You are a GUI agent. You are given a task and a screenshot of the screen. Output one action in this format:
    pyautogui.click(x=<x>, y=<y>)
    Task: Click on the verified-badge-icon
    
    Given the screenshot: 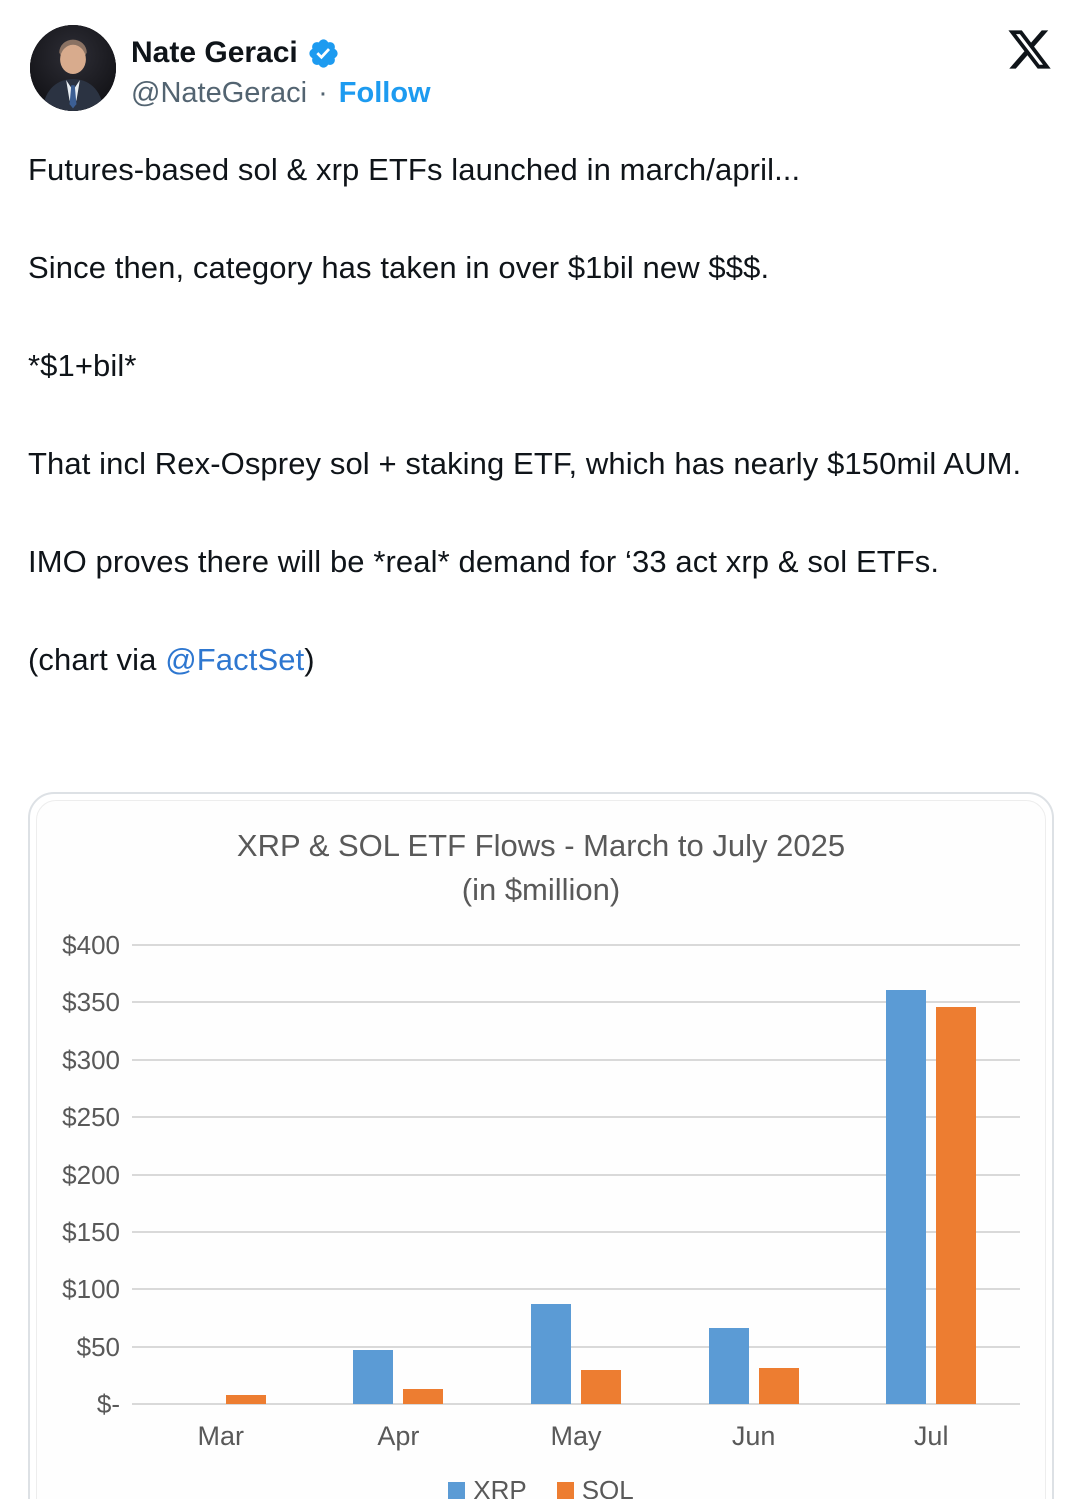 What is the action you would take?
    pyautogui.click(x=323, y=53)
    